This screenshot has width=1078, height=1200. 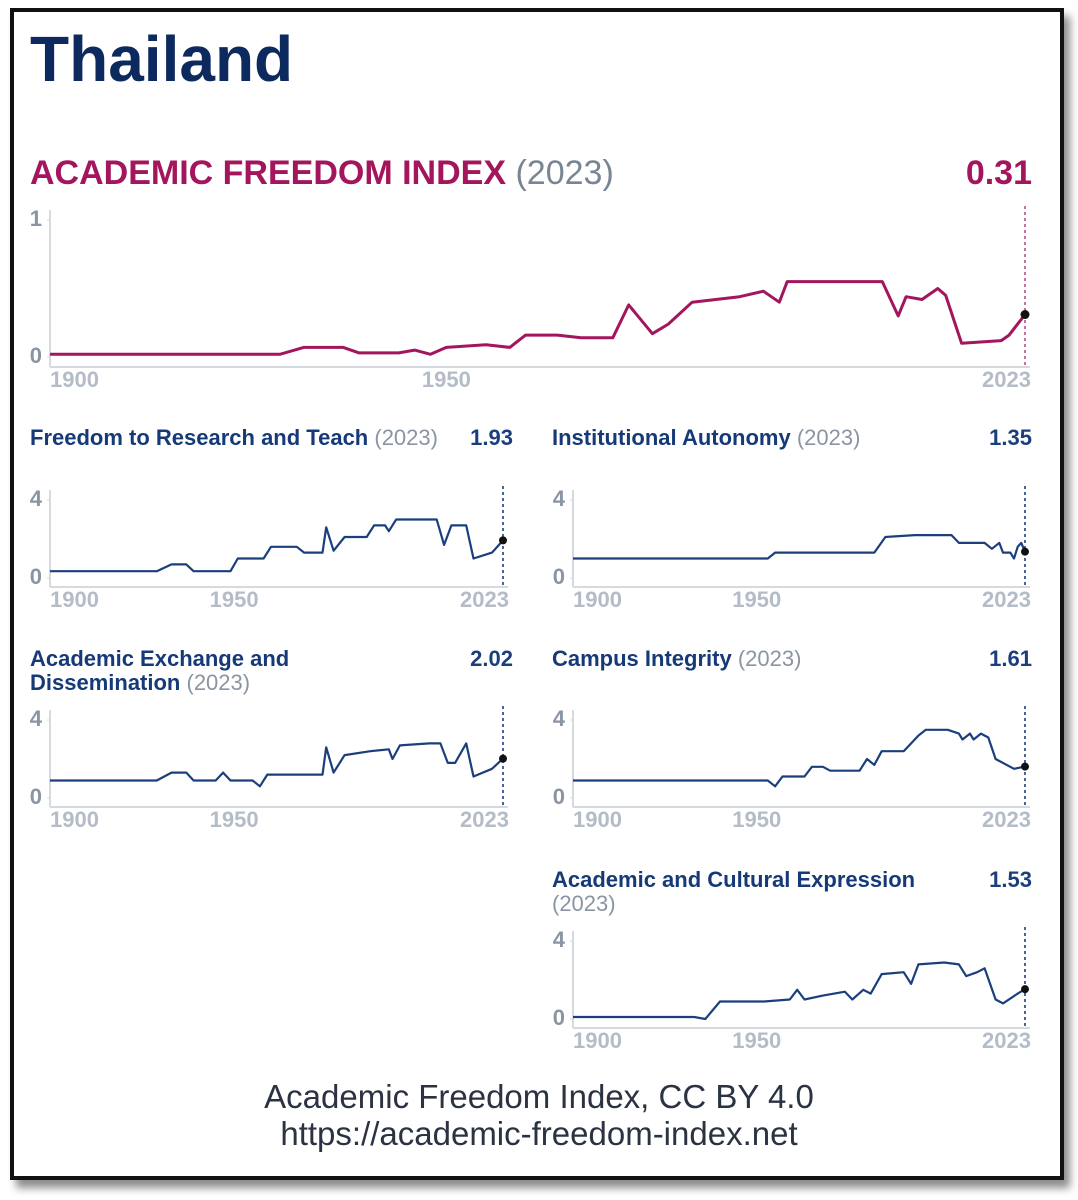 I want to click on latest-value: 2.02, so click(x=491, y=658).